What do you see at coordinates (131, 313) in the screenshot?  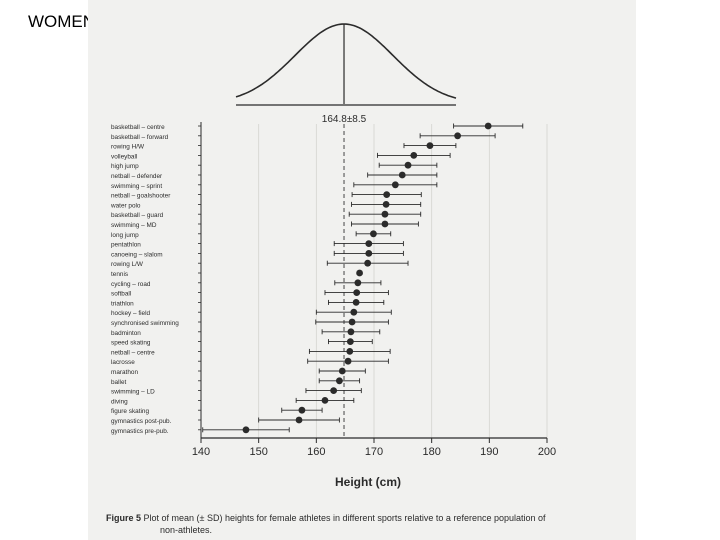 I see `sport-label: hockey – field` at bounding box center [131, 313].